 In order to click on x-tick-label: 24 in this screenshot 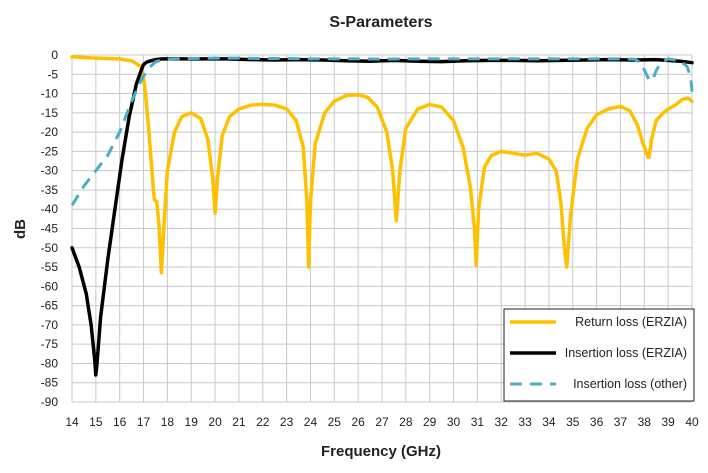, I will do `click(311, 422)`.